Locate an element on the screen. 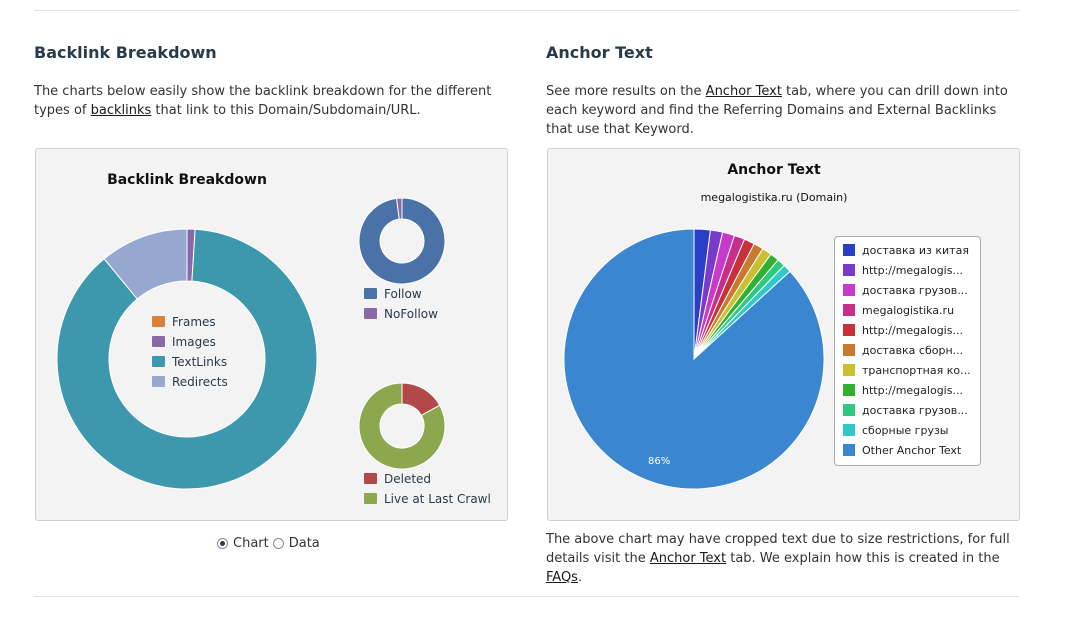 The image size is (1082, 632). backlink-chart-title: Backlink Breakdown is located at coordinates (187, 180).